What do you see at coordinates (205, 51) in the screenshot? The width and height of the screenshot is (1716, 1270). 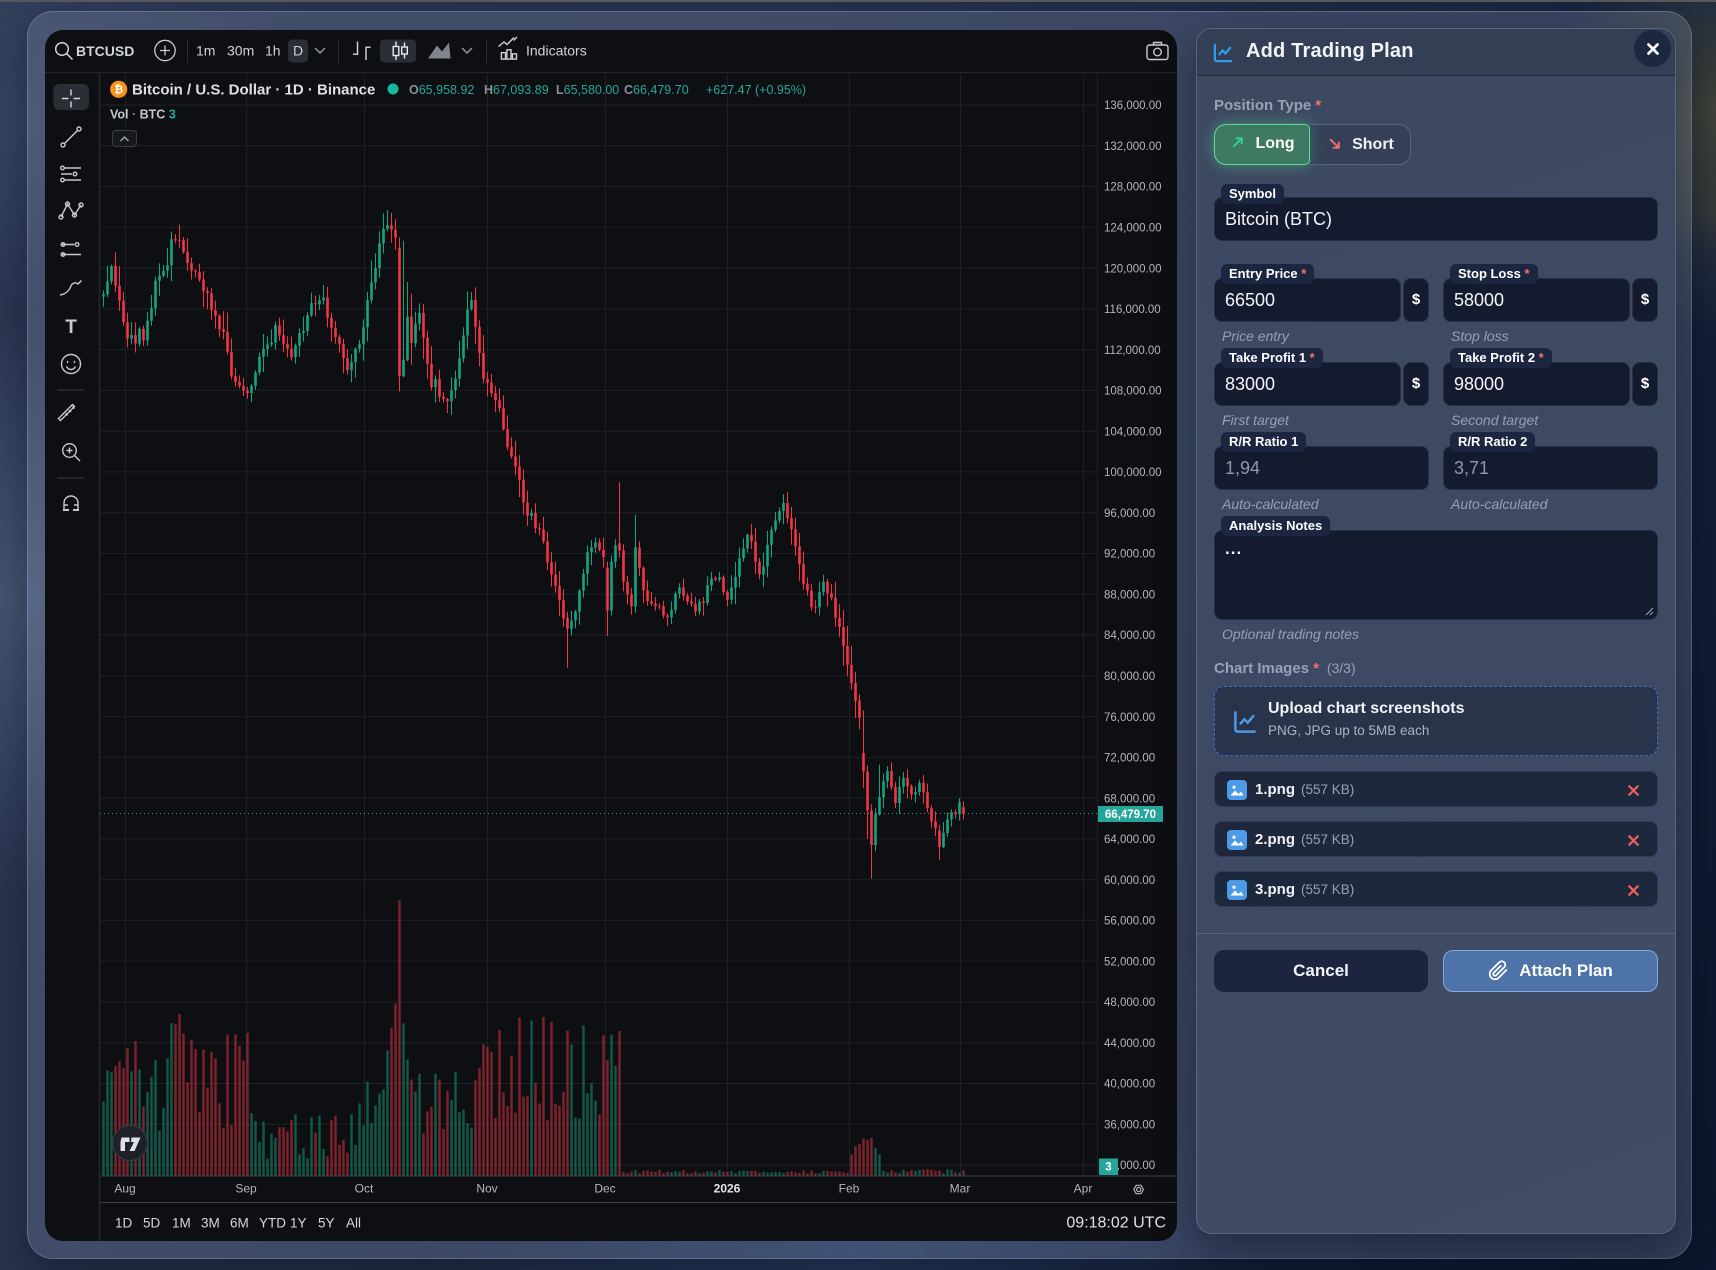 I see `svg-text: 1m` at bounding box center [205, 51].